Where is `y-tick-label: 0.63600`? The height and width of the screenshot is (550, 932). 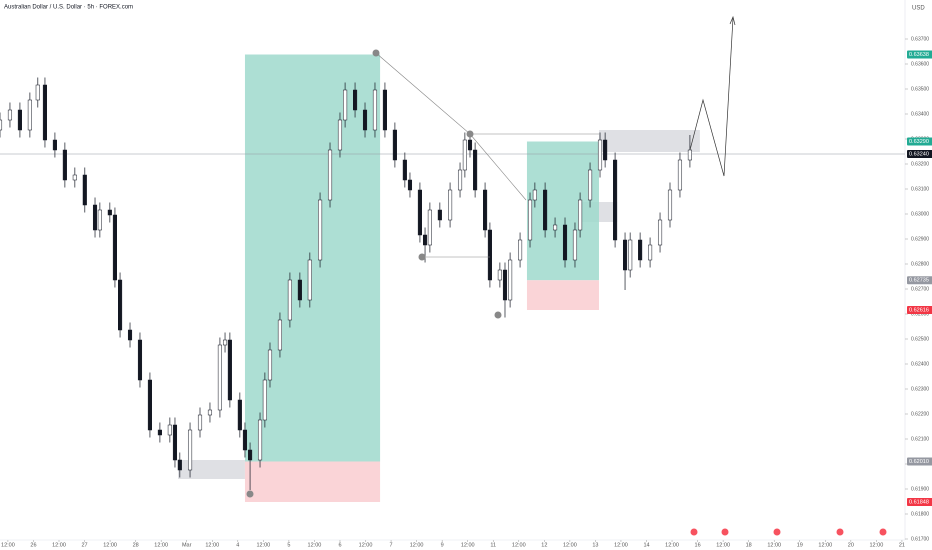 y-tick-label: 0.63600 is located at coordinates (920, 64).